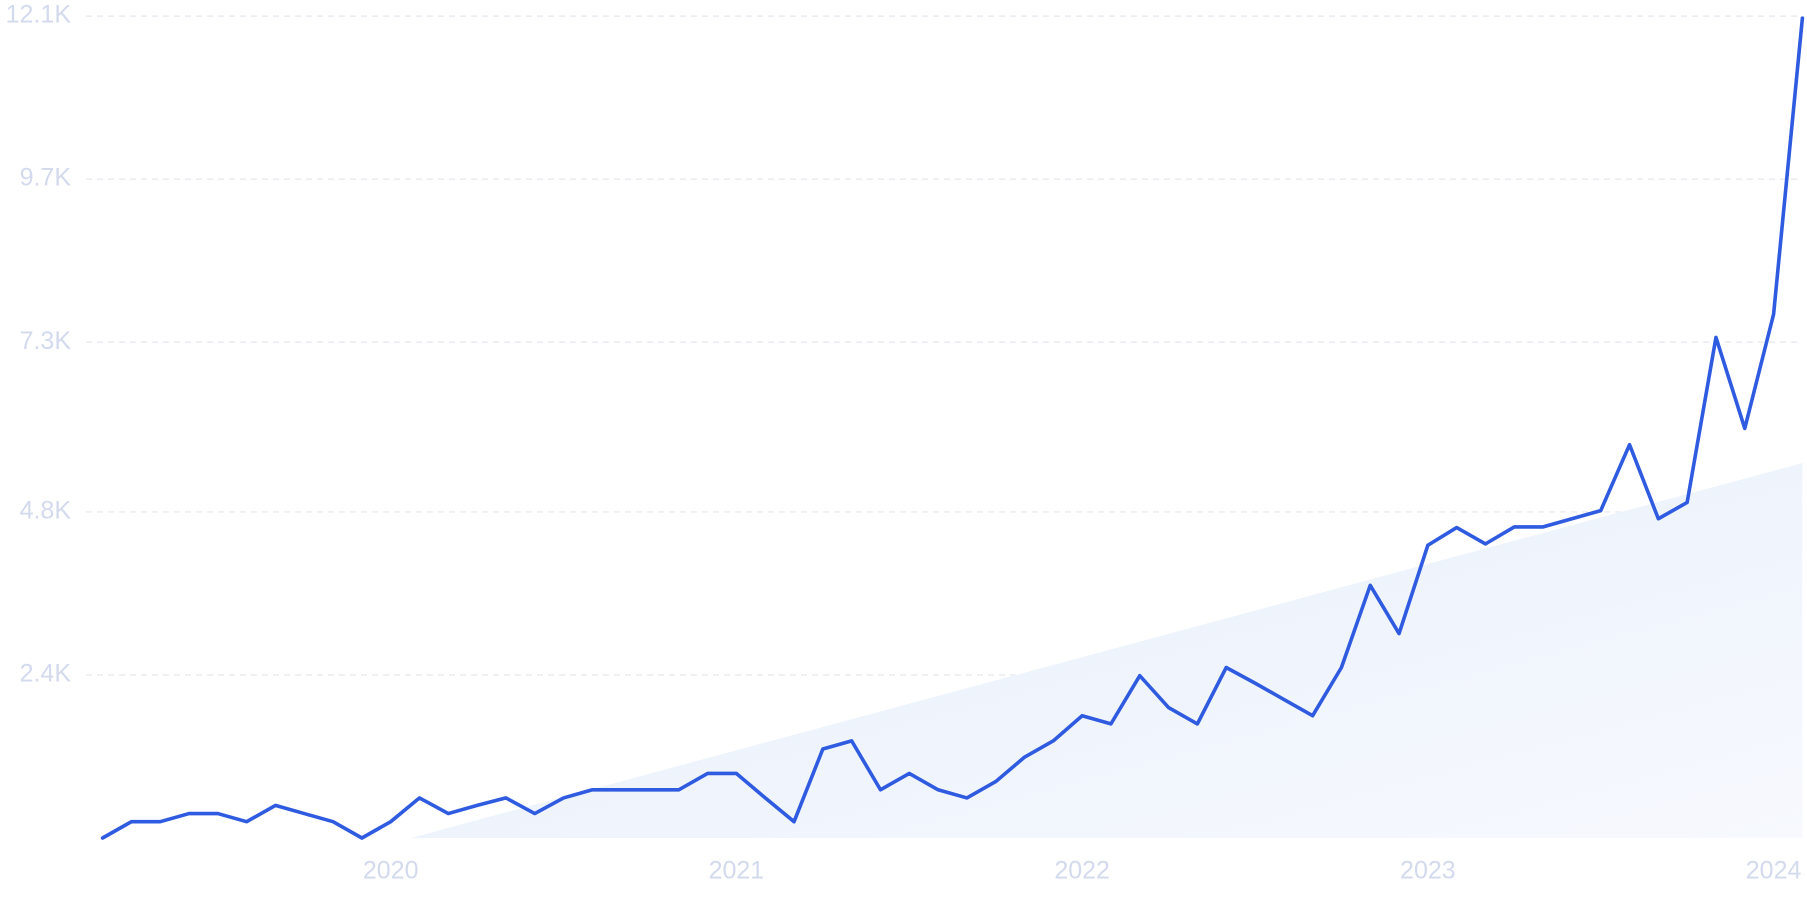  I want to click on x-tick-label: 2024, so click(1774, 871).